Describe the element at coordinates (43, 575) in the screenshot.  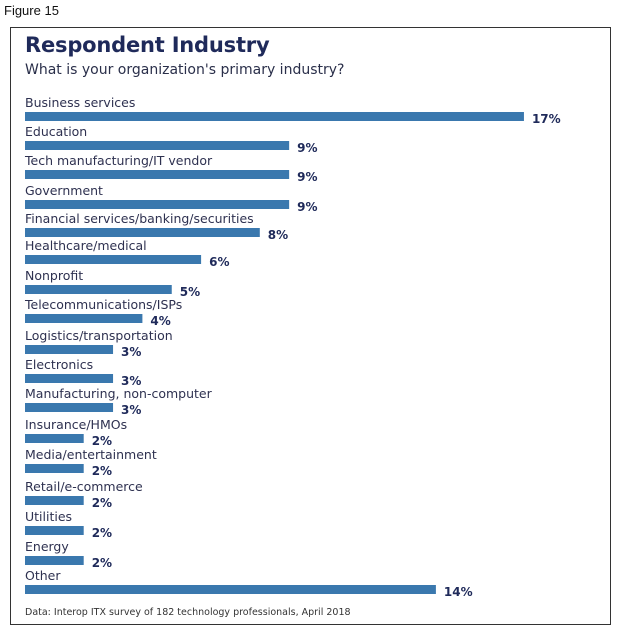
I see `category-label: Other` at that location.